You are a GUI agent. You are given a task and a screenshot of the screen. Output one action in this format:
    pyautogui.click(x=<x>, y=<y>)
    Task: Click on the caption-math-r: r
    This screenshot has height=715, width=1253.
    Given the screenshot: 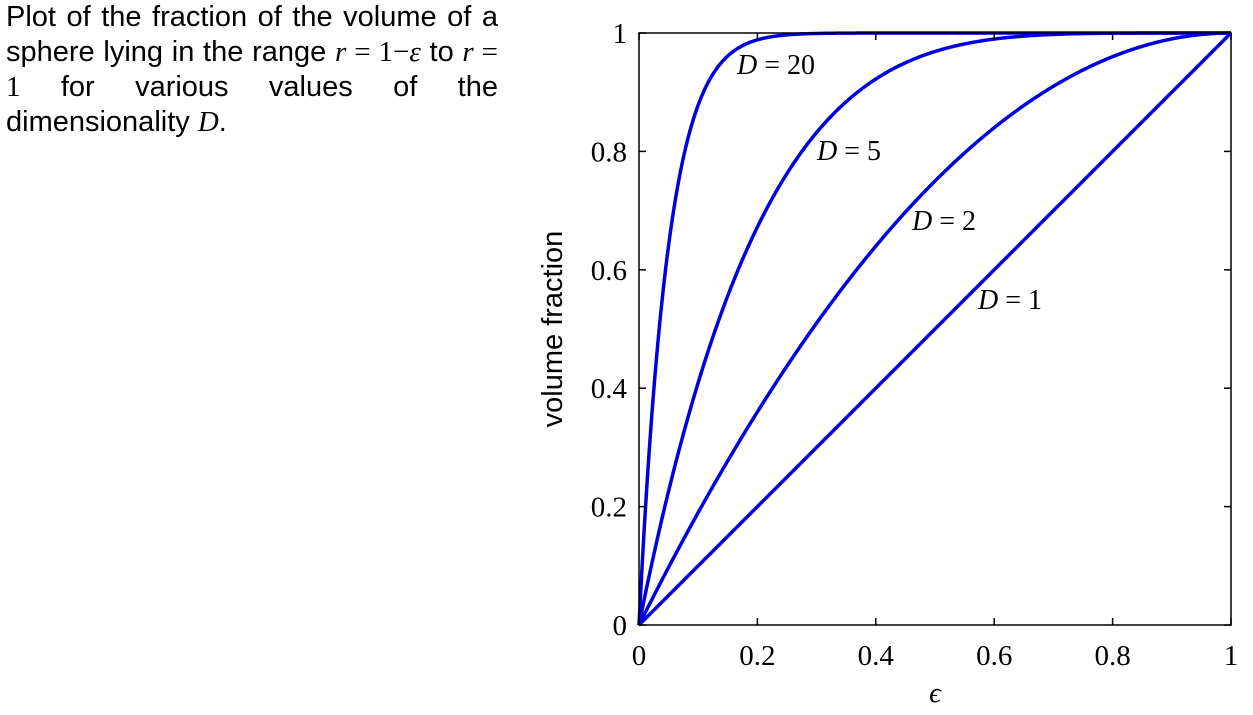 What is the action you would take?
    pyautogui.click(x=341, y=52)
    